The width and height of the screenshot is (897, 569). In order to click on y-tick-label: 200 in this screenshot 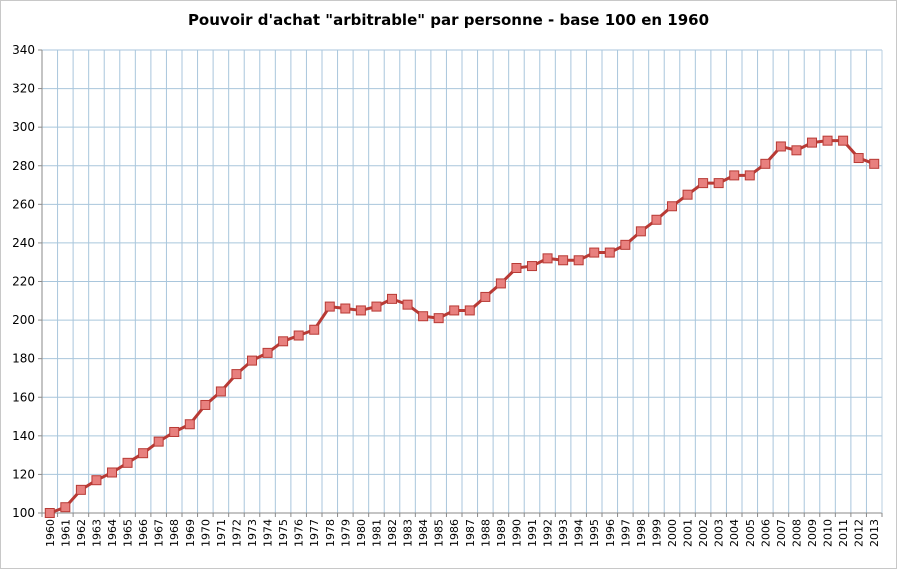, I will do `click(23, 320)`.